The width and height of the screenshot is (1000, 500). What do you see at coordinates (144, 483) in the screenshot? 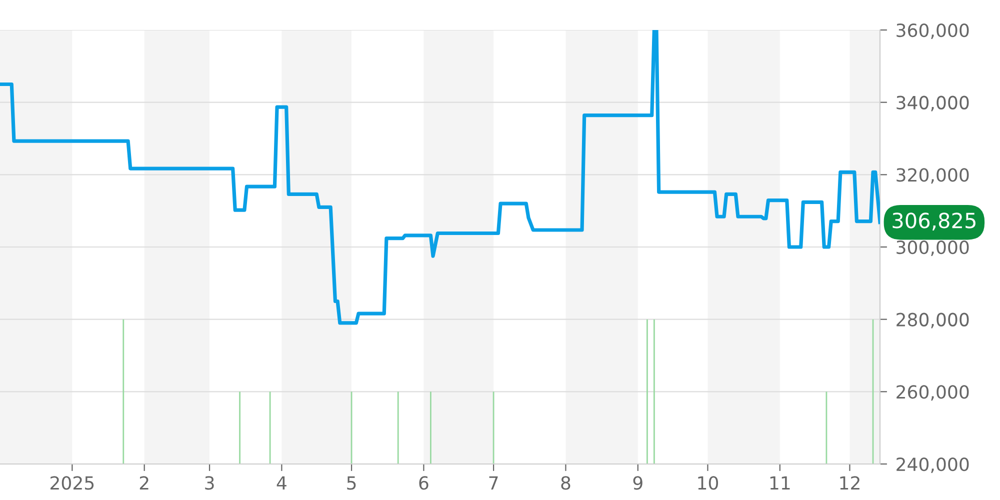
I see `x-tick-label: 2` at bounding box center [144, 483].